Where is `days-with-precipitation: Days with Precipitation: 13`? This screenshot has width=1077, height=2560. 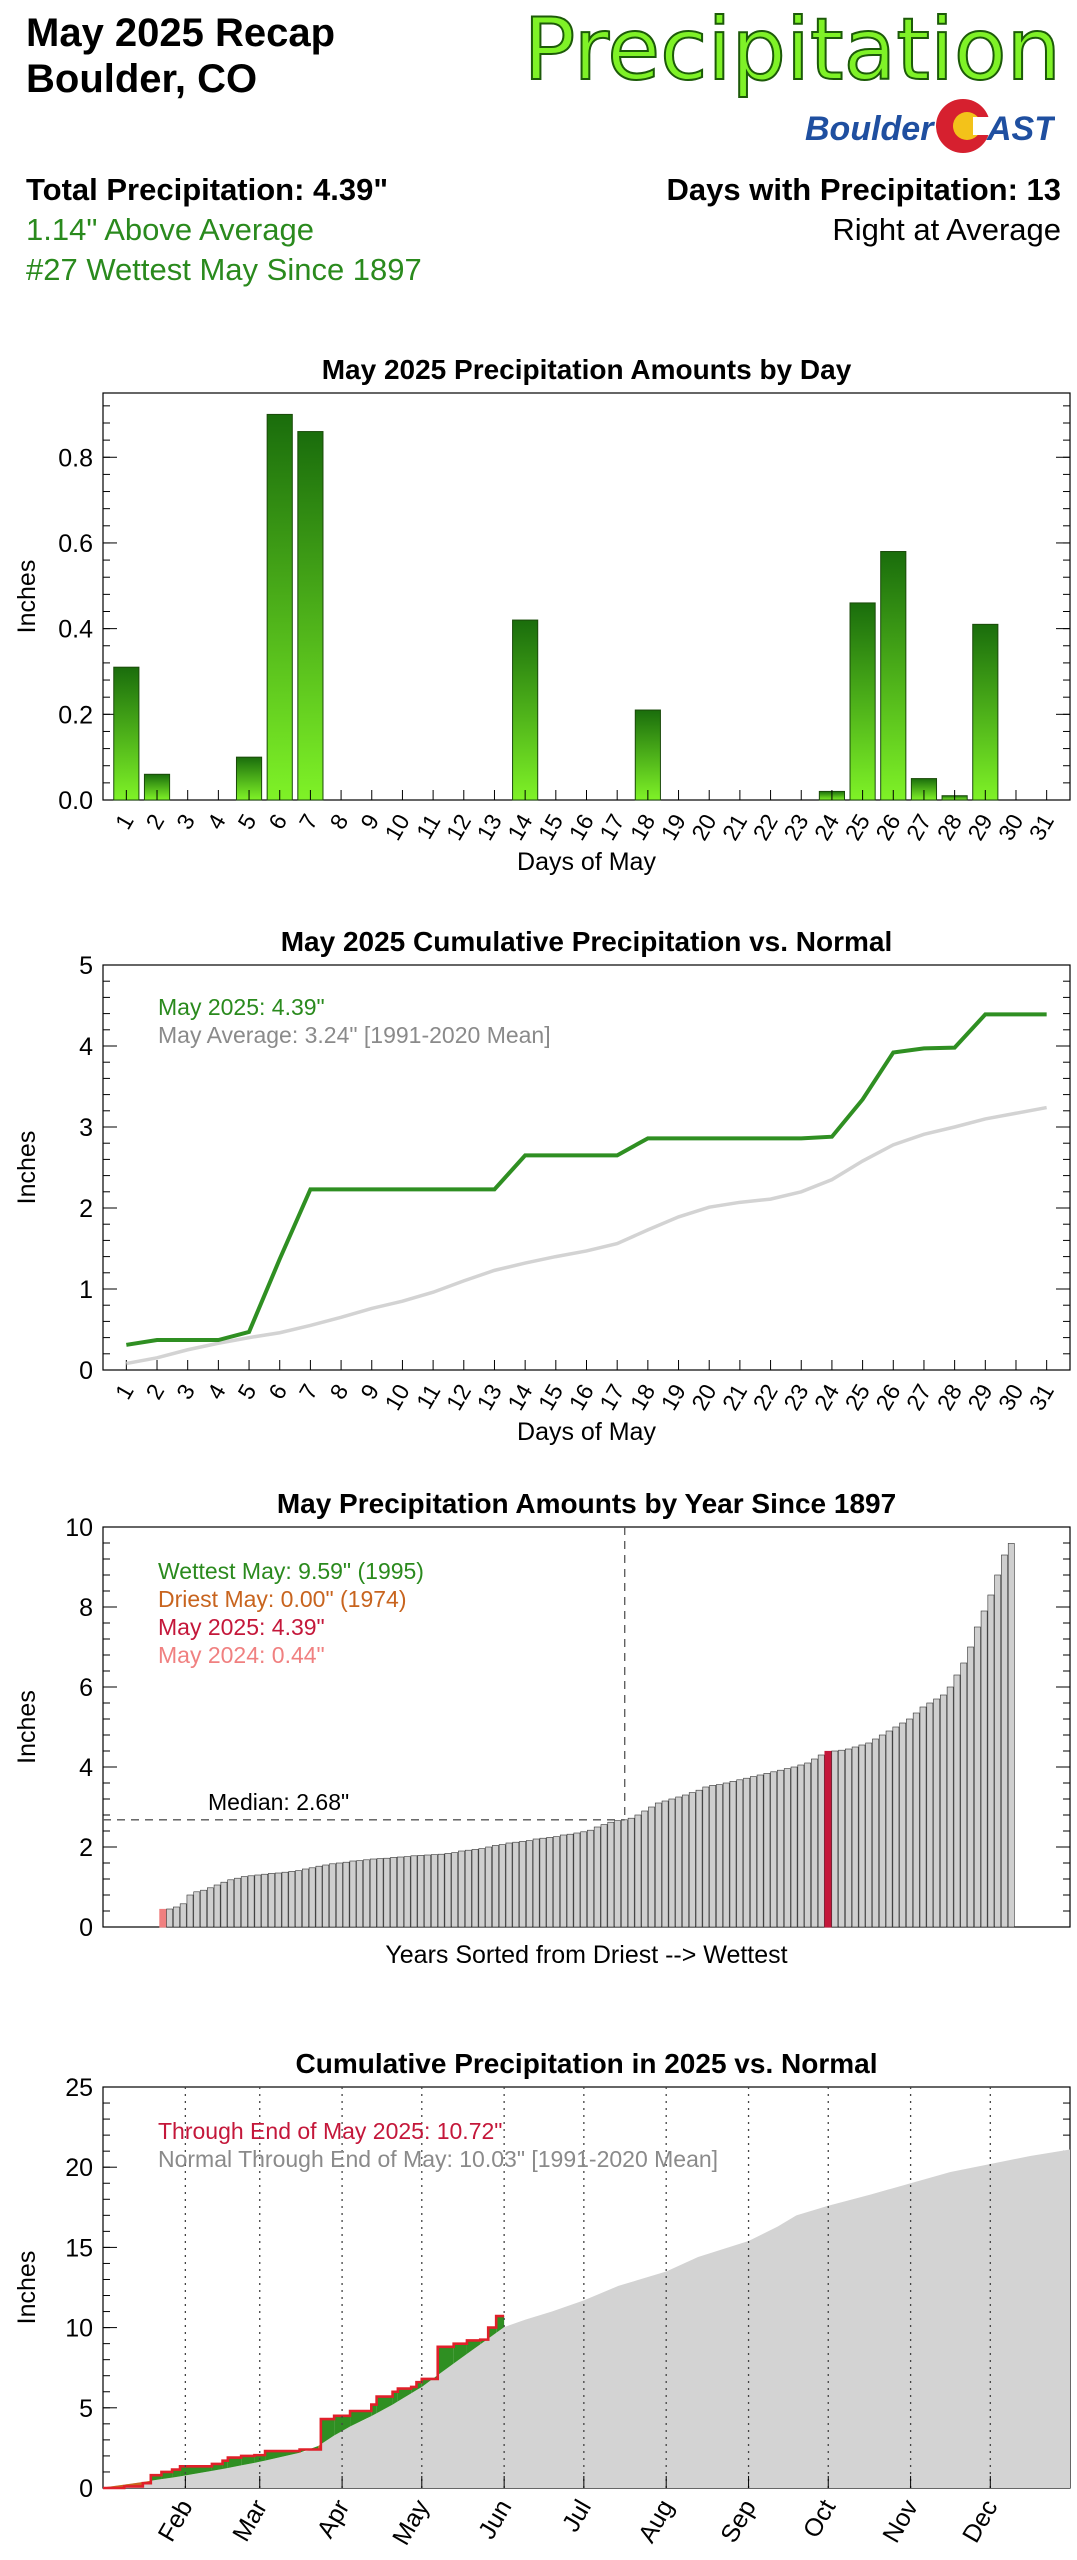
days-with-precipitation: Days with Precipitation: 13 is located at coordinates (864, 189).